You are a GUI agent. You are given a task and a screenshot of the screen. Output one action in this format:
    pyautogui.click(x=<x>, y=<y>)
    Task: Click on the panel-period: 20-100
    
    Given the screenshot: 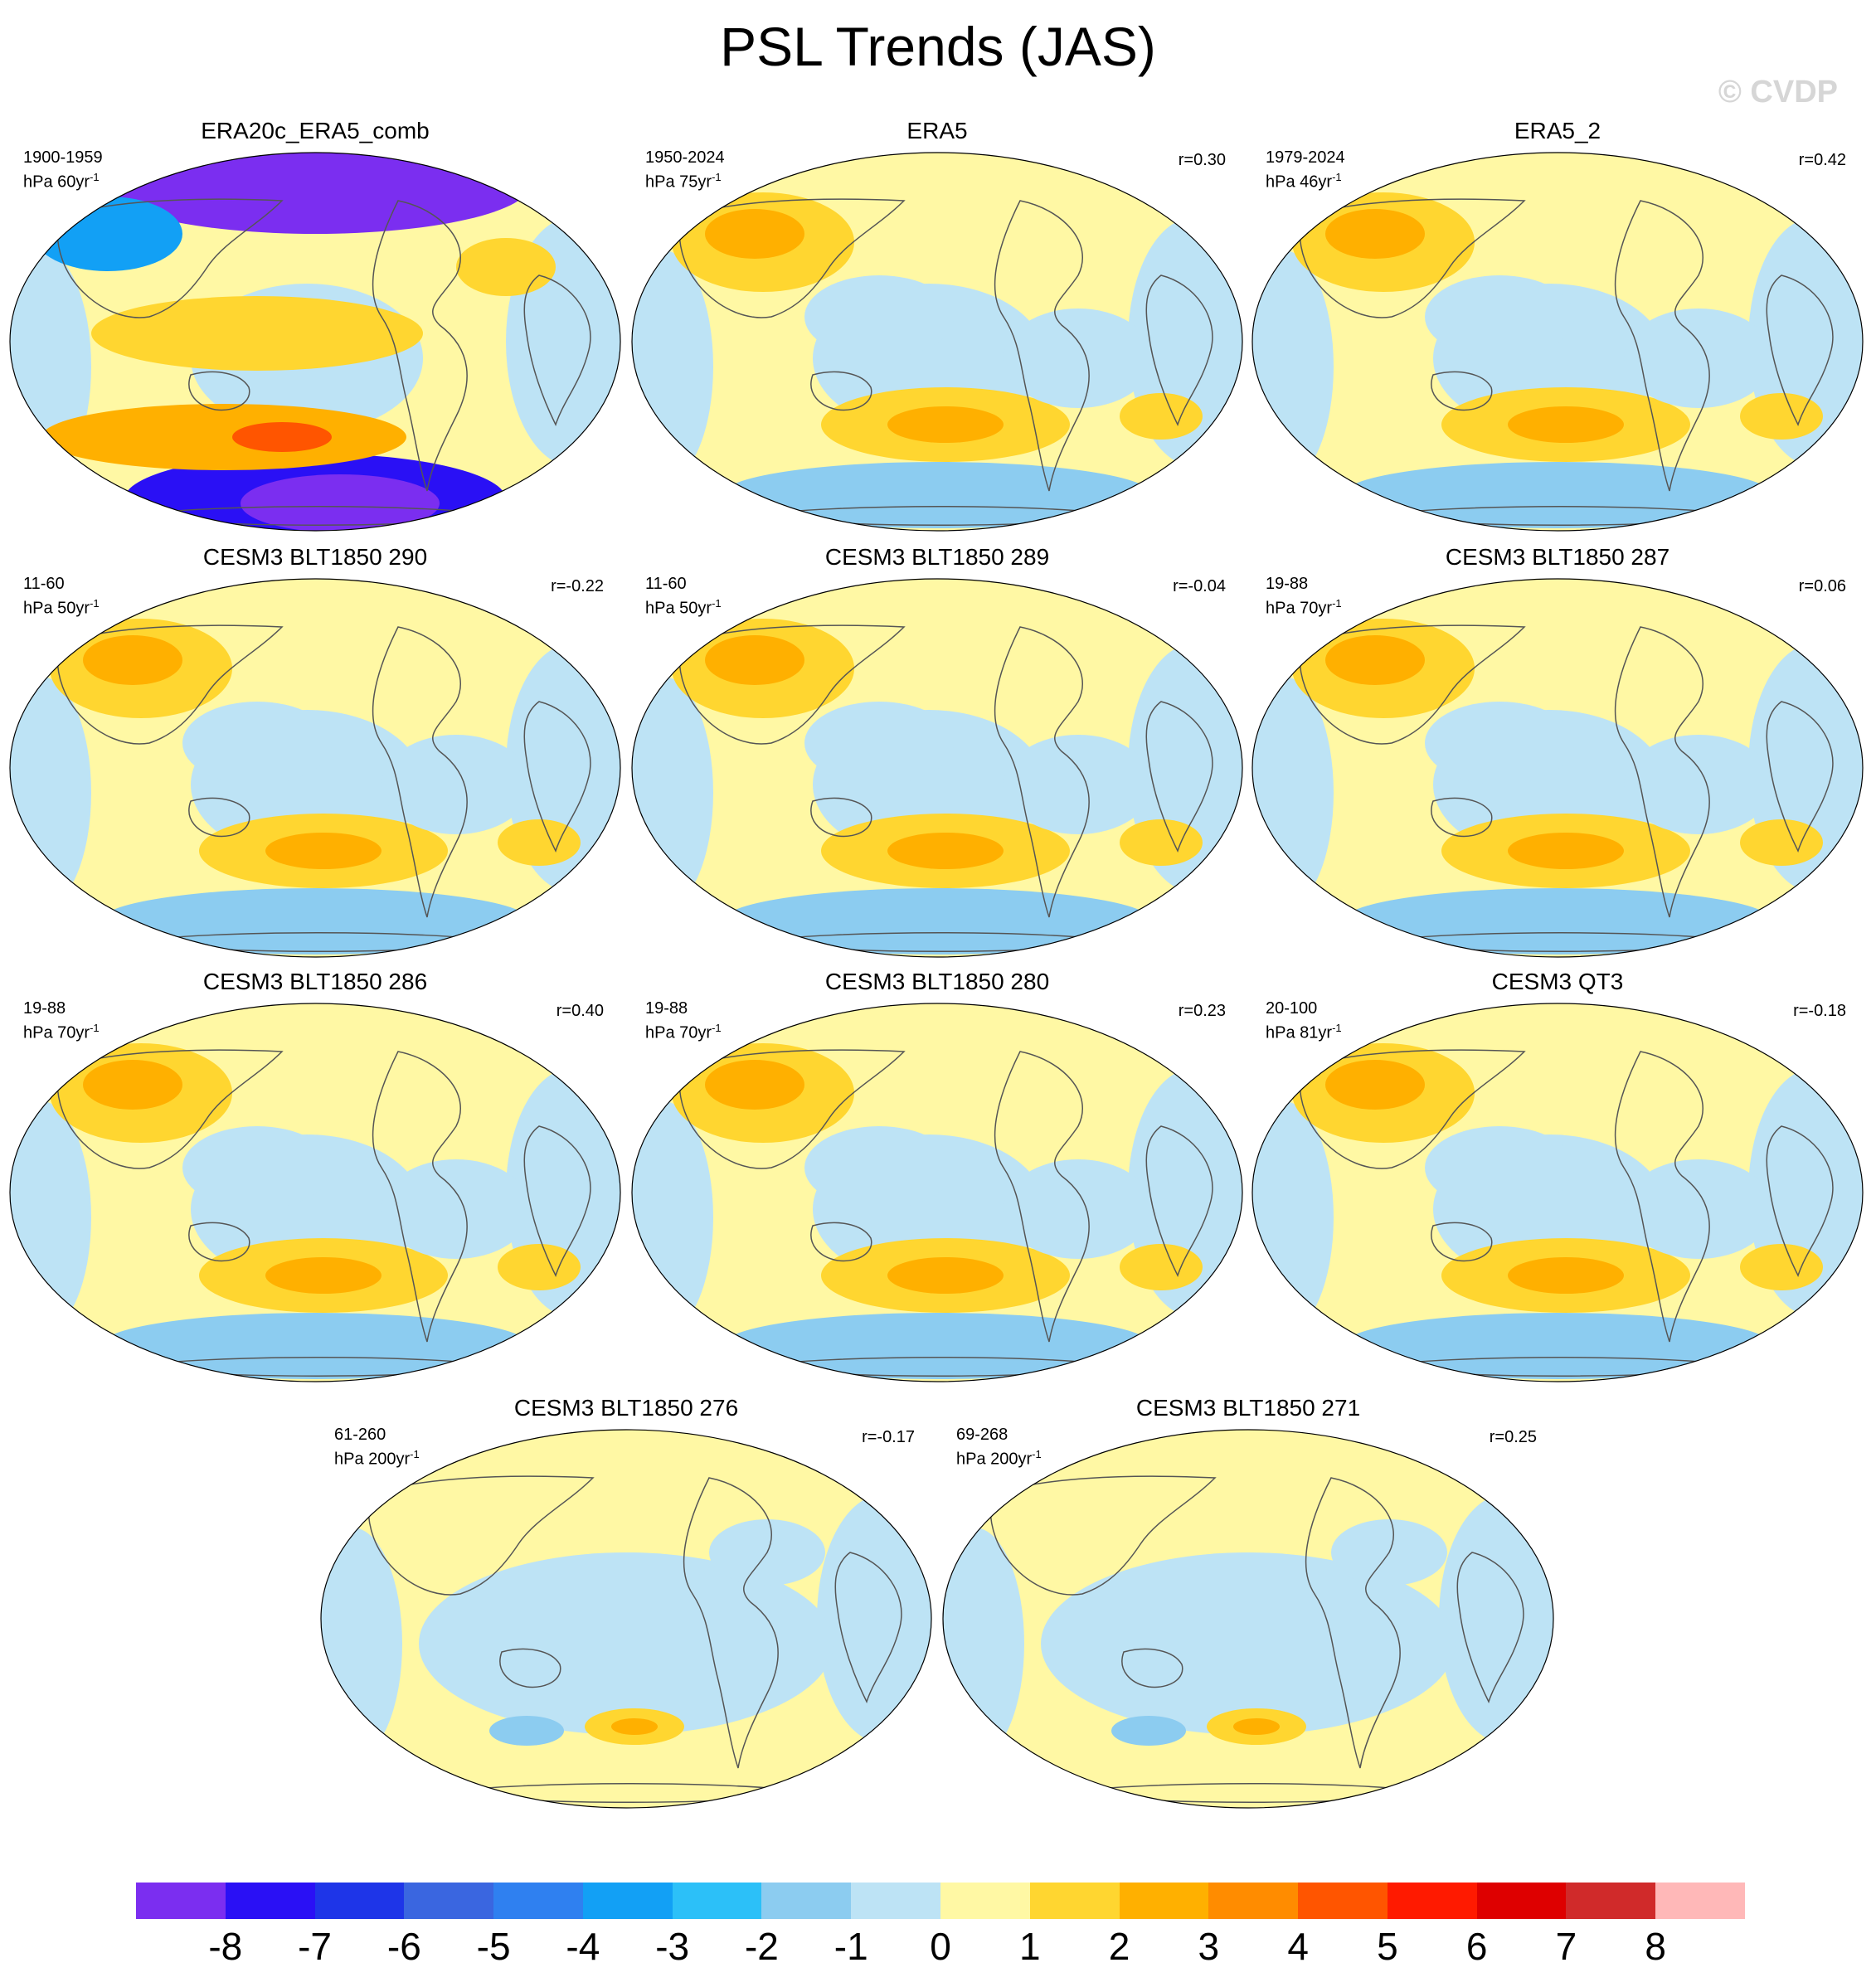 What is the action you would take?
    pyautogui.click(x=1292, y=1008)
    